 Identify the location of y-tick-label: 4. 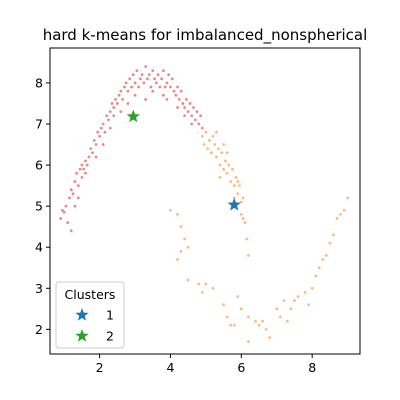
(39, 247).